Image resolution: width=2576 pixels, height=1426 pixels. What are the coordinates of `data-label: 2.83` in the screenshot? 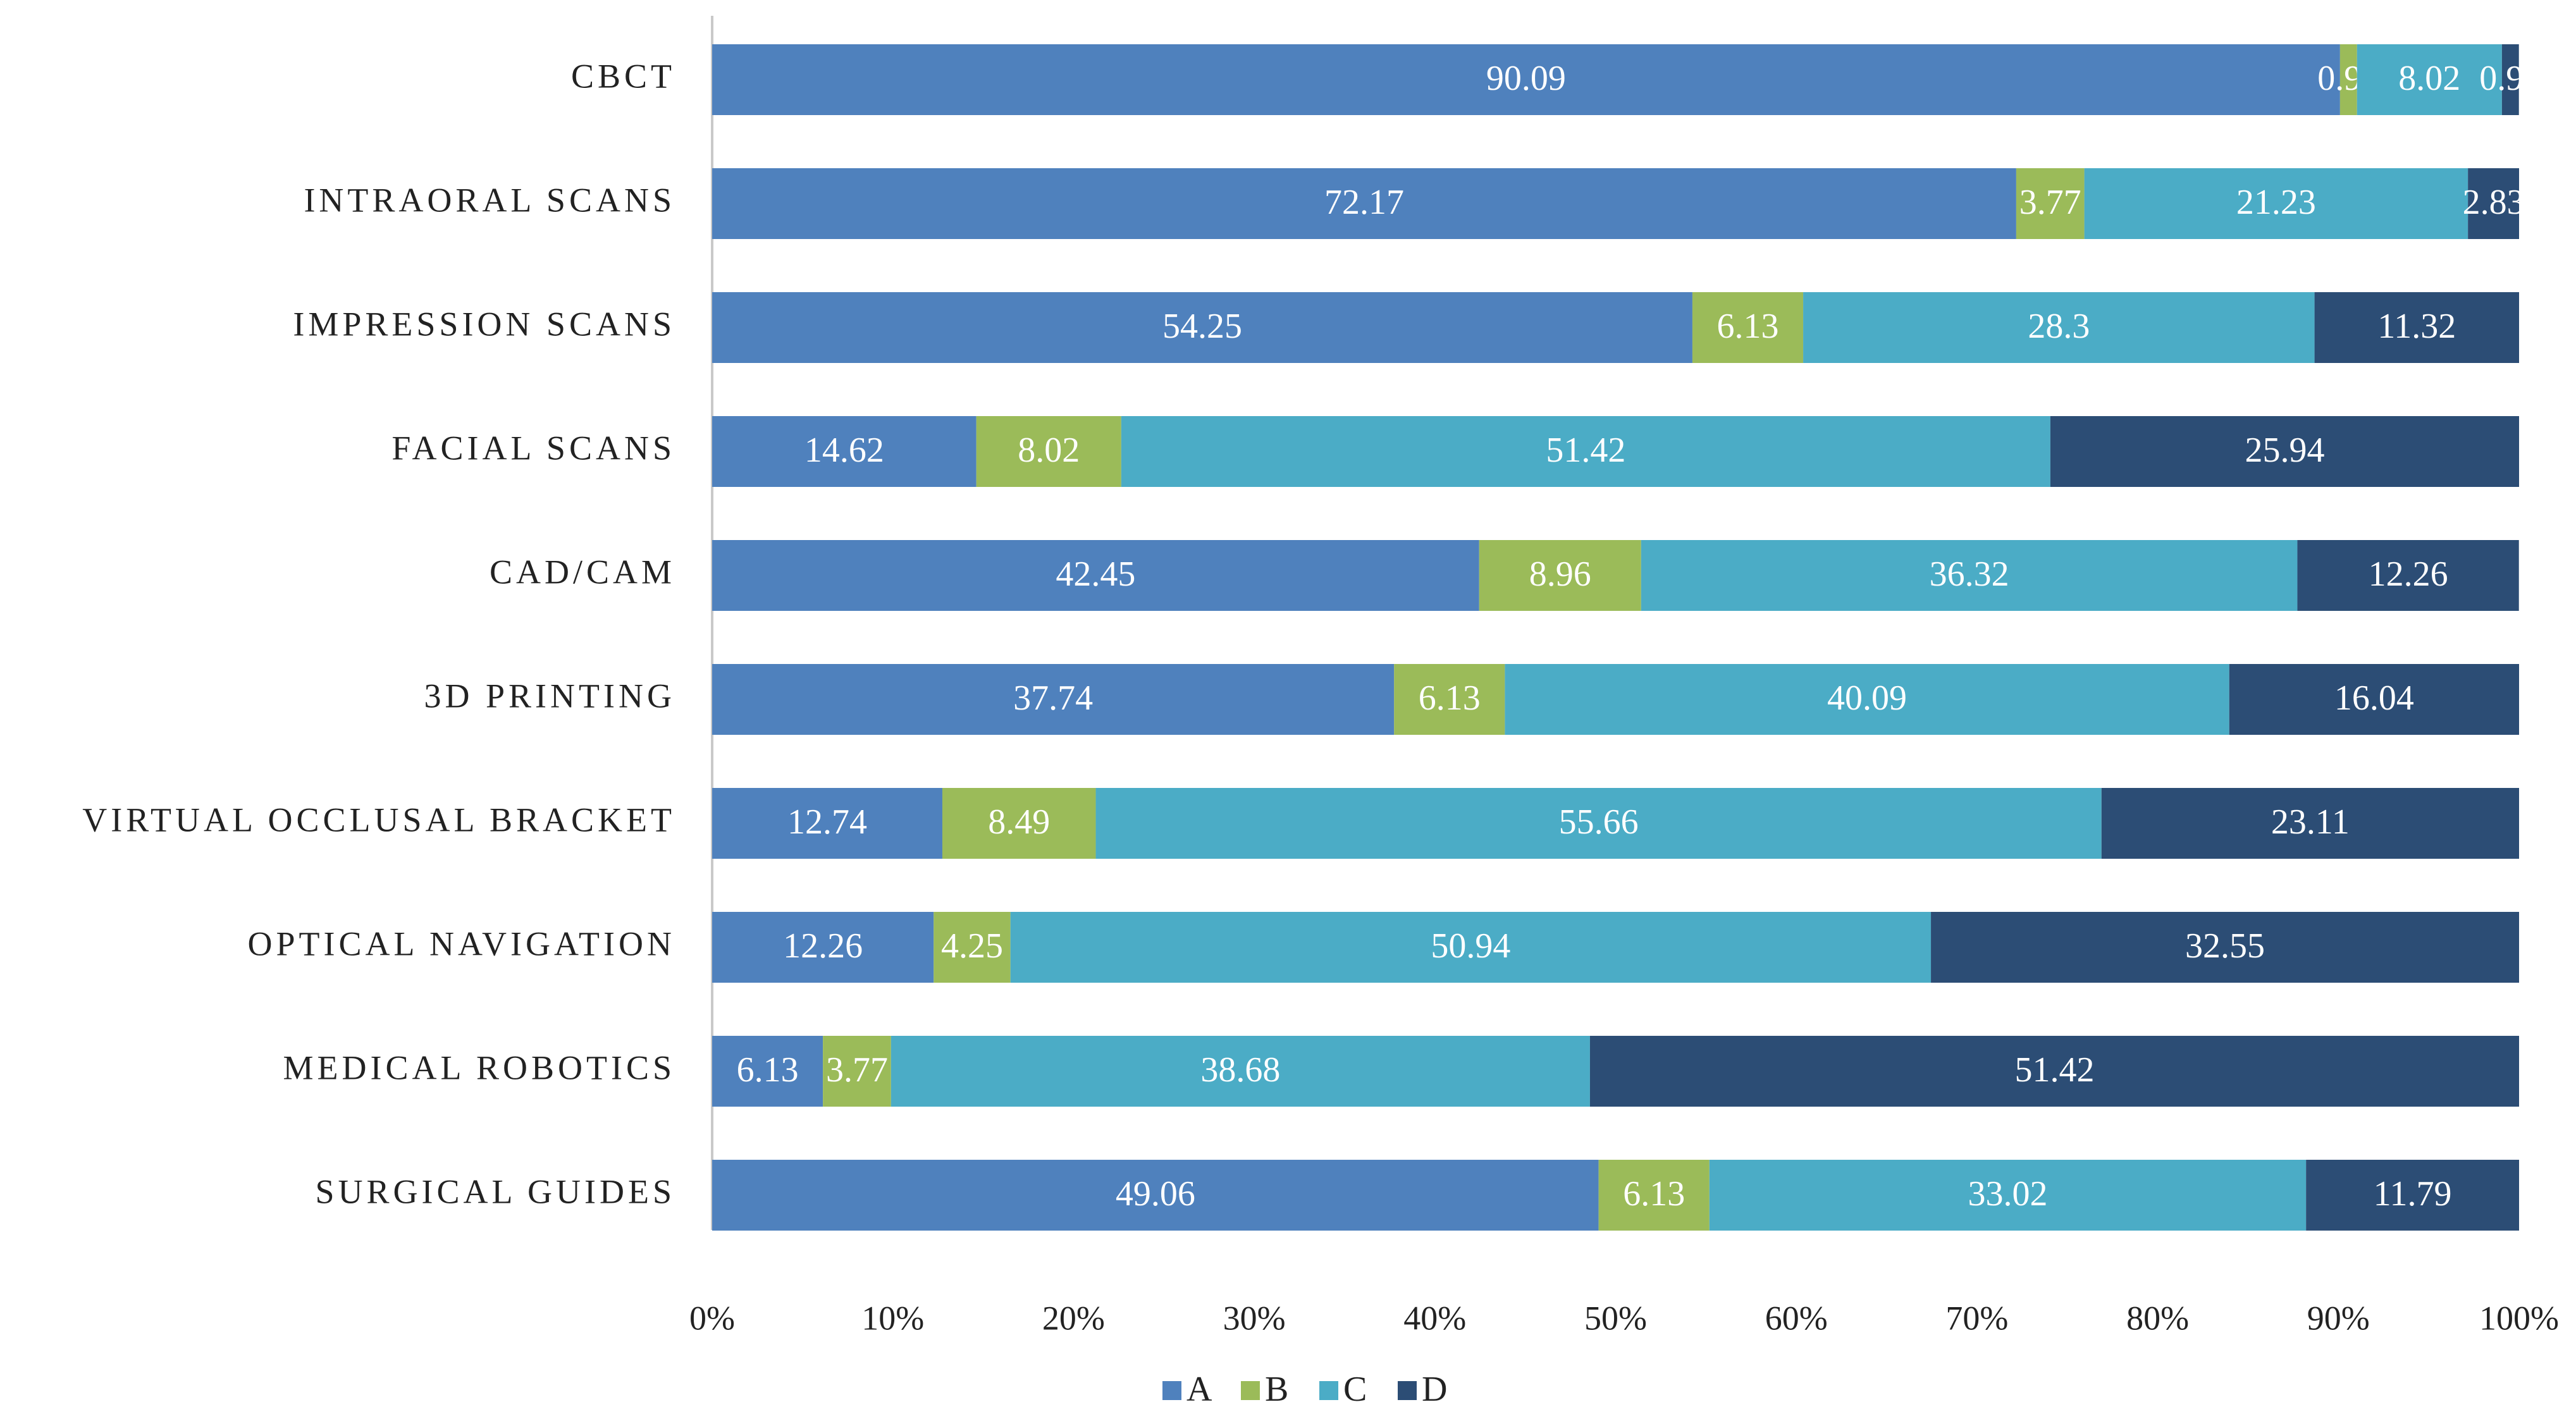 It's located at (2494, 202).